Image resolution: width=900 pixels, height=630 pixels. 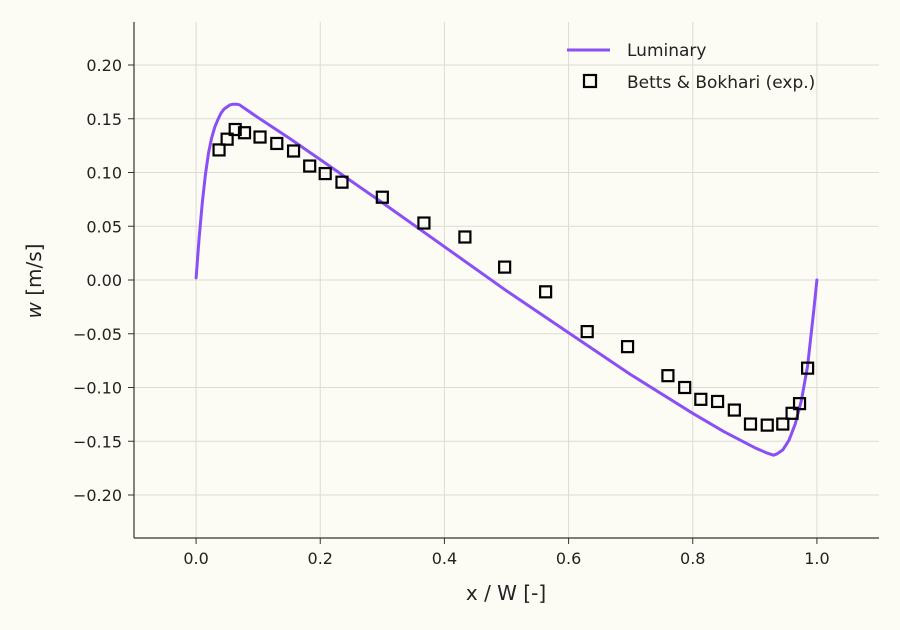 What do you see at coordinates (320, 558) in the screenshot?
I see `x-tick-label: 0.2` at bounding box center [320, 558].